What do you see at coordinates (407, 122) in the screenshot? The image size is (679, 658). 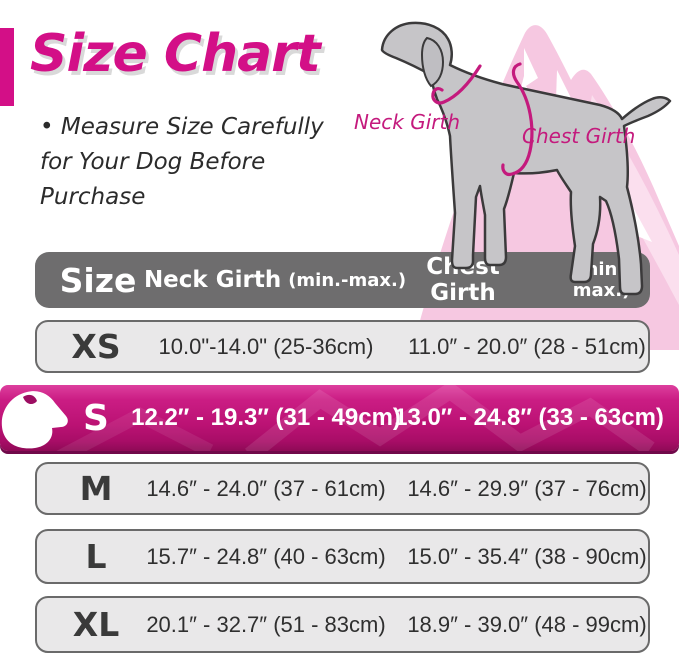 I see `neck-girth-label: Neck Girth` at bounding box center [407, 122].